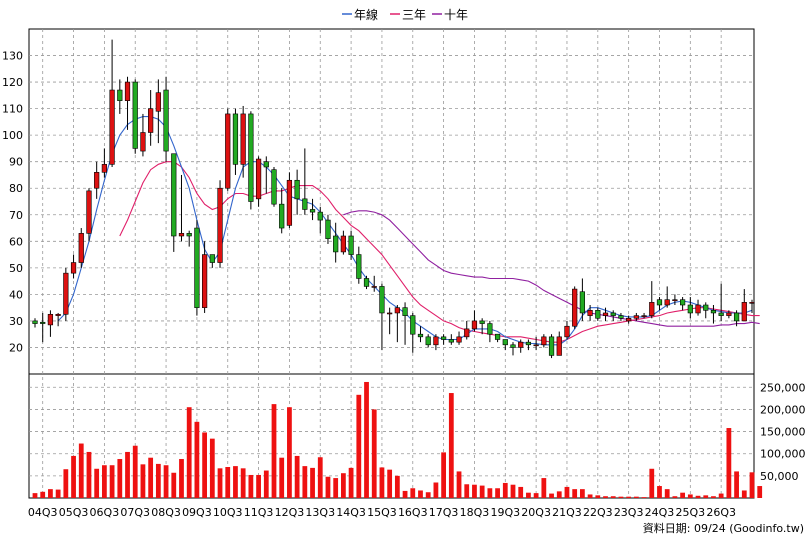 This screenshot has height=544, width=808. I want to click on volume-tick-label: 50,000, so click(779, 476).